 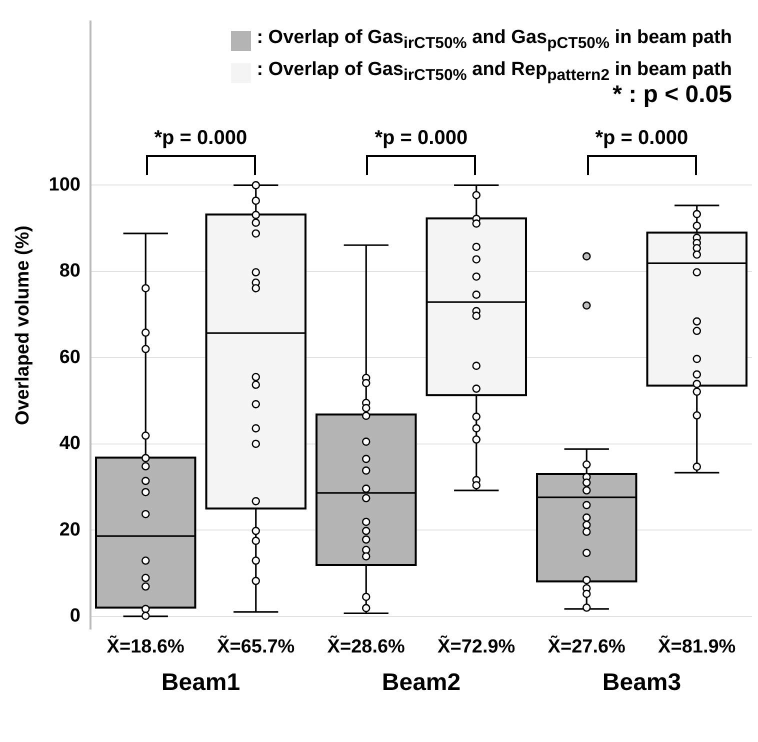 I want to click on x-tick-label: Beam3, so click(x=642, y=682).